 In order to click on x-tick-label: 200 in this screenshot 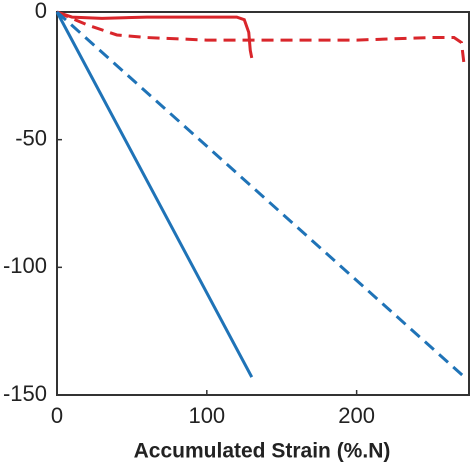, I will do `click(356, 415)`.